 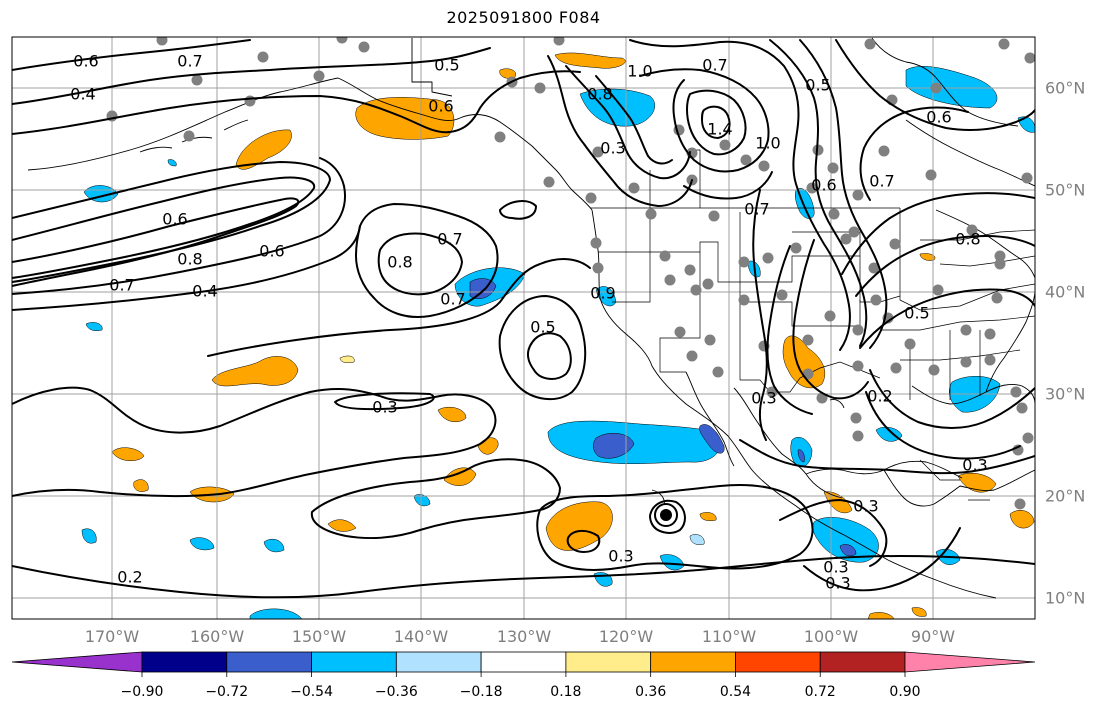 I want to click on colorbar-tick-label: −0.18, so click(x=481, y=692).